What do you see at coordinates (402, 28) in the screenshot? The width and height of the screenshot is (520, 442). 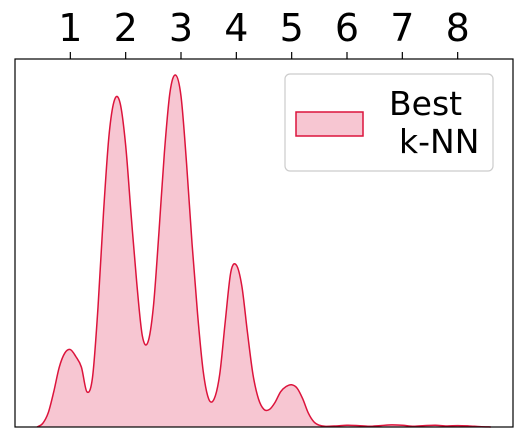 I see `x-tick-label: 7` at bounding box center [402, 28].